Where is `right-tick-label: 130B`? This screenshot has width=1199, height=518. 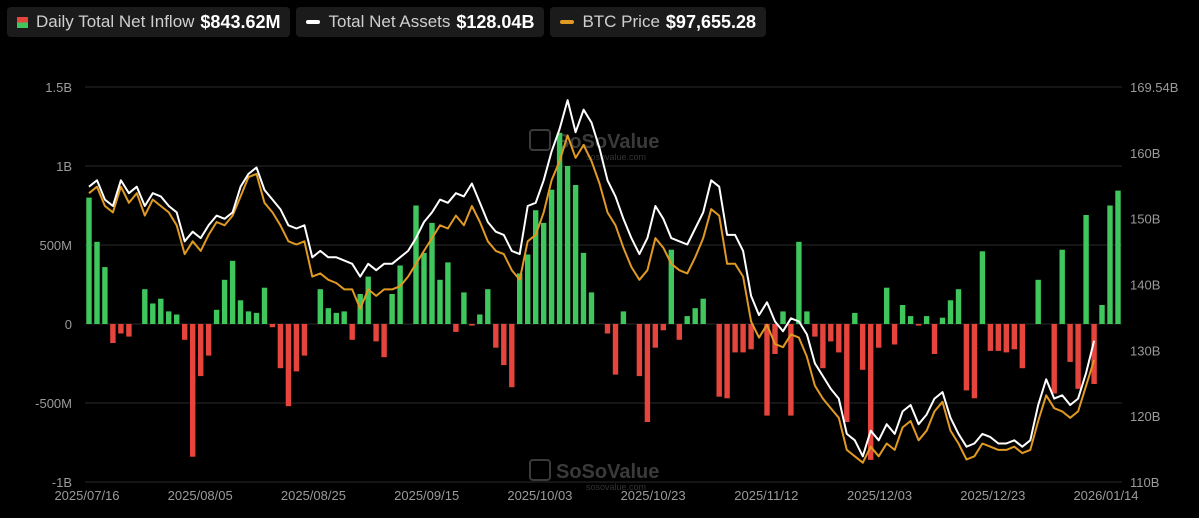 right-tick-label: 130B is located at coordinates (1145, 350).